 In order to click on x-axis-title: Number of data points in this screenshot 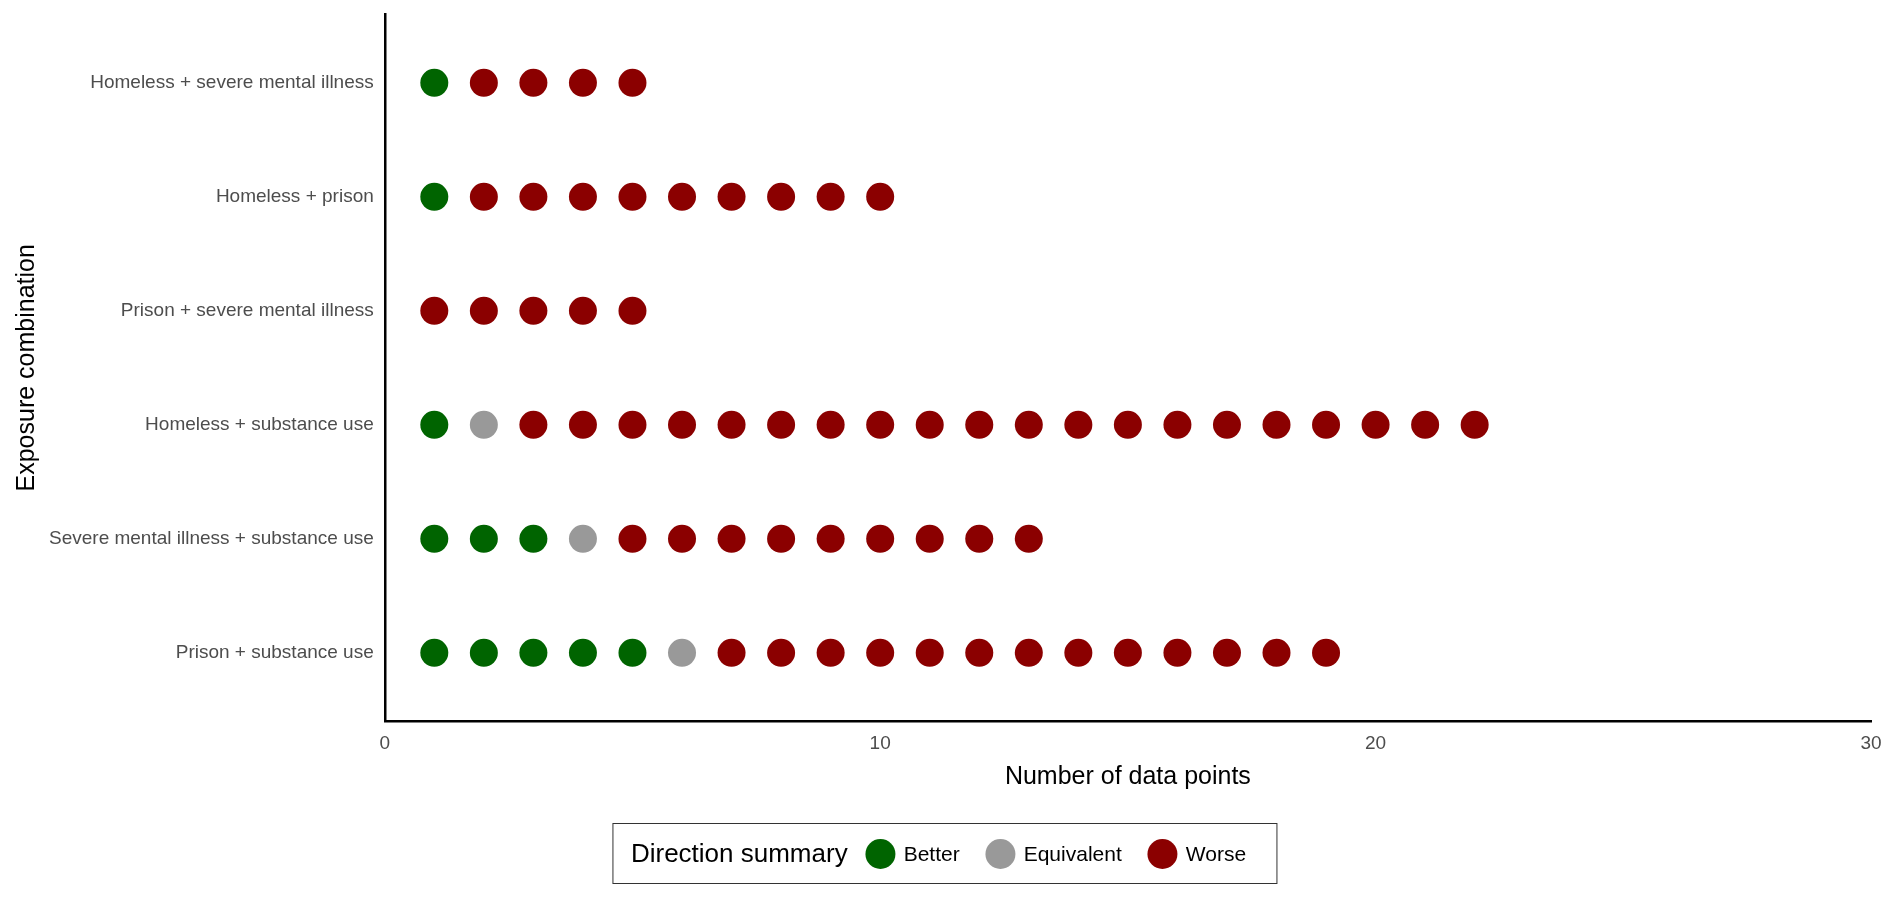, I will do `click(1127, 774)`.